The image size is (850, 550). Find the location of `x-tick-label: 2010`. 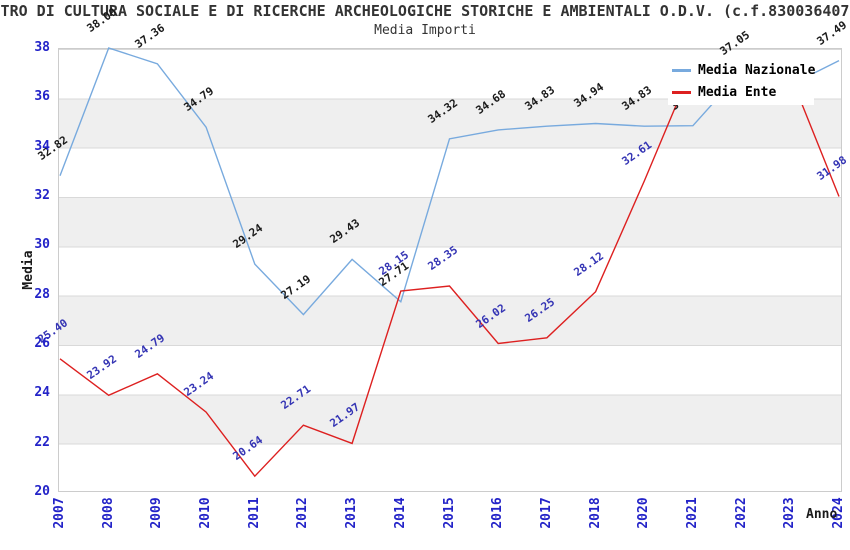

x-tick-label: 2010 is located at coordinates (206, 513).